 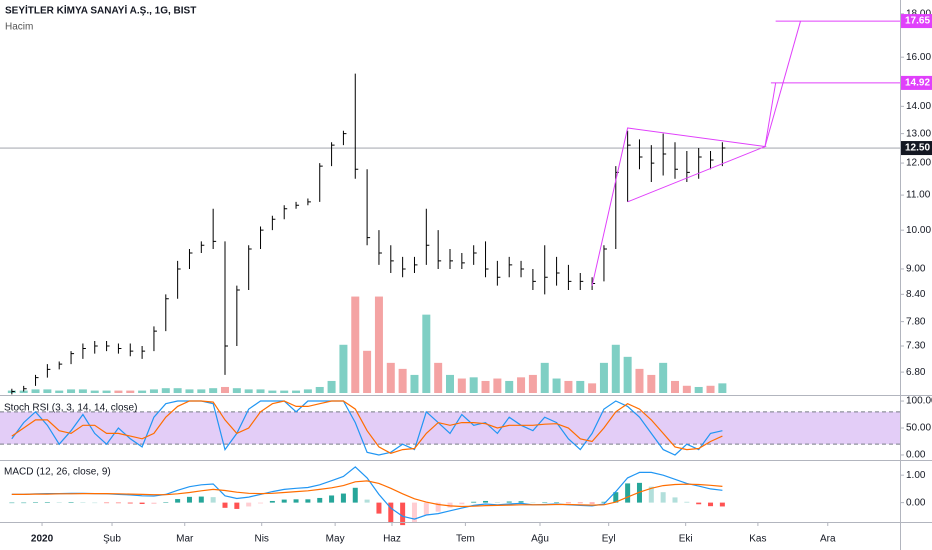 I want to click on chart-title: SEYİTLER KİMYA SANAYİ A.Ş., 1G, BIST, so click(x=100, y=10).